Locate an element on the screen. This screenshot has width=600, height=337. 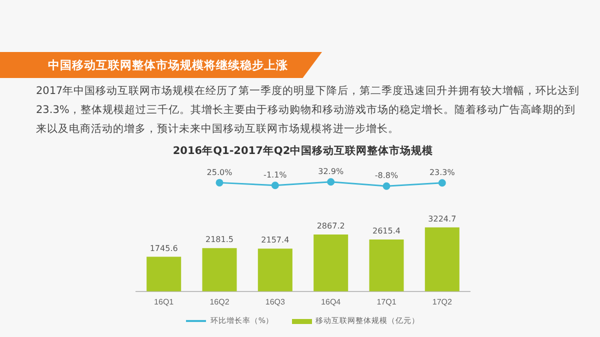
x-tick-label: 16Q1 is located at coordinates (164, 301).